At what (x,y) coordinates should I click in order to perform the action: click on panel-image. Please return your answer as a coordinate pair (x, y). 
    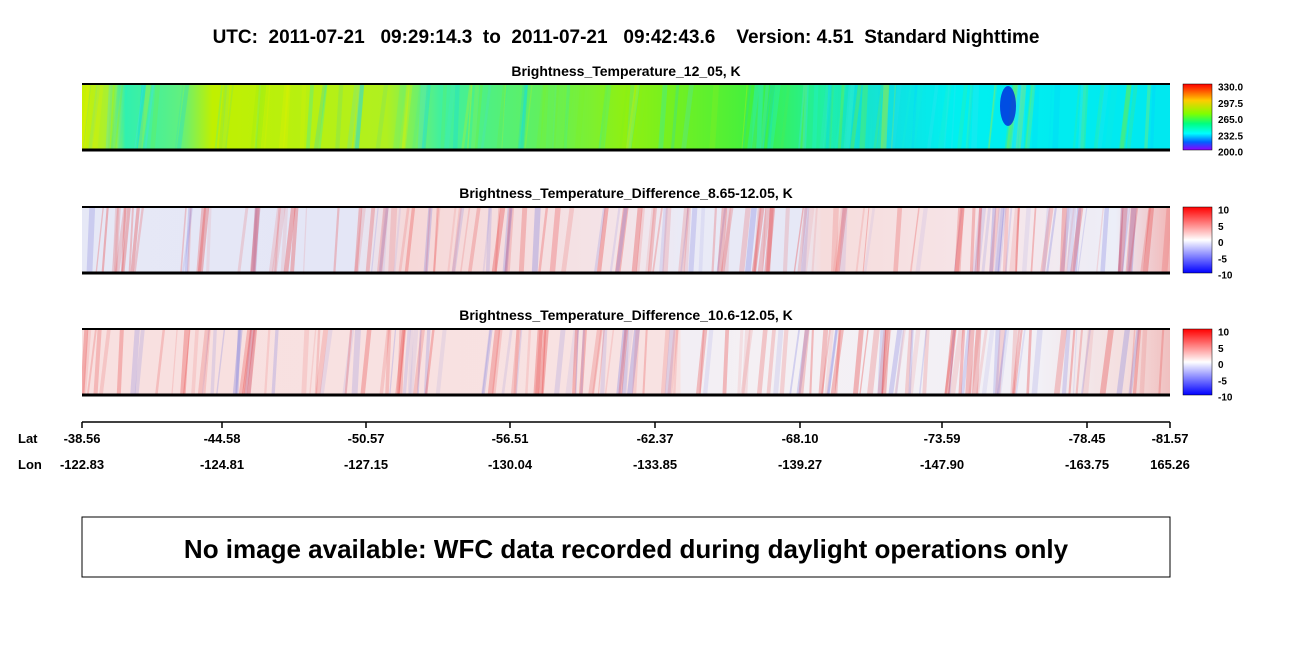
    Looking at the image, I should click on (626, 362).